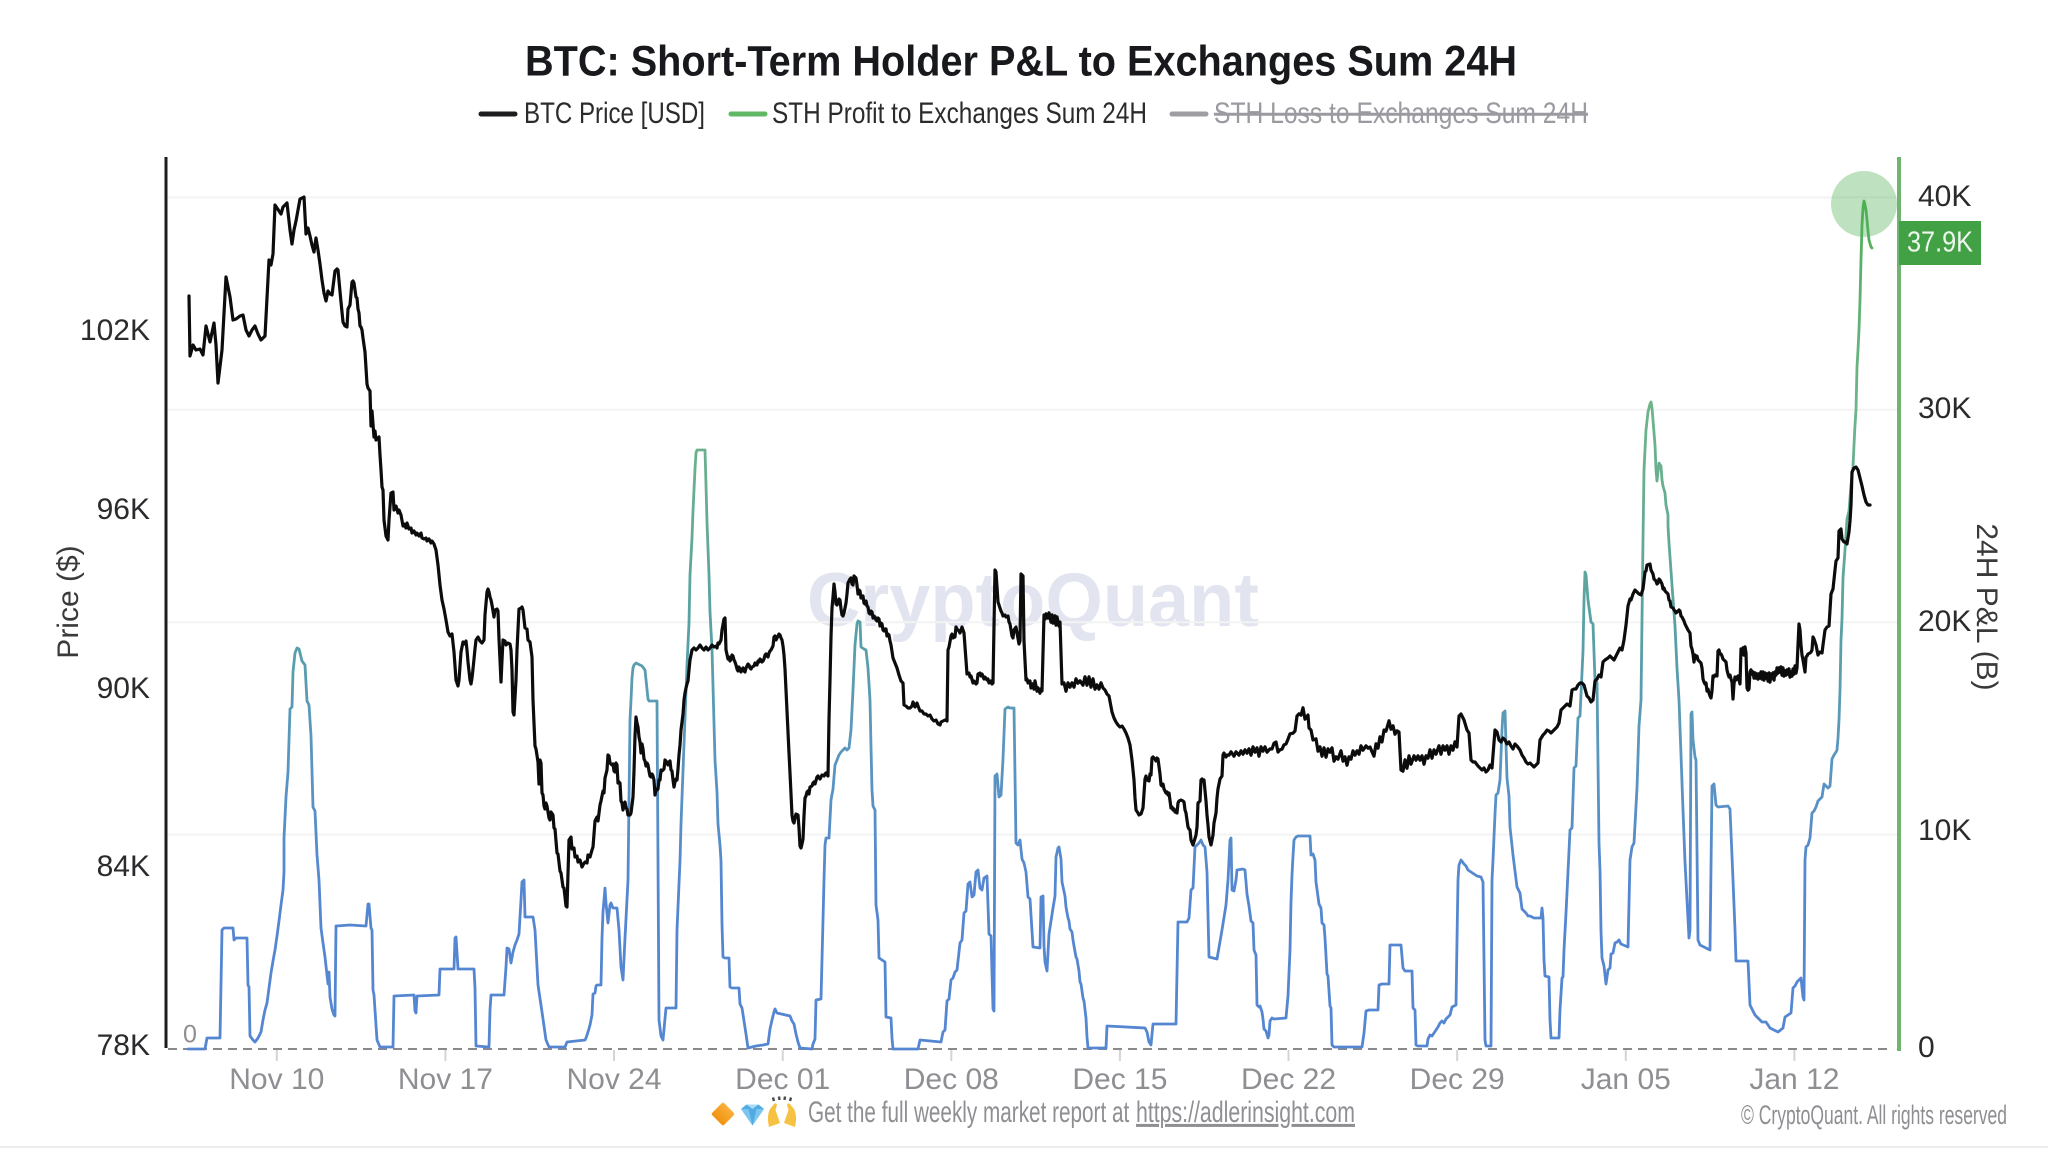 The height and width of the screenshot is (1152, 2048). I want to click on svg-text: Nov 24, so click(613, 1079).